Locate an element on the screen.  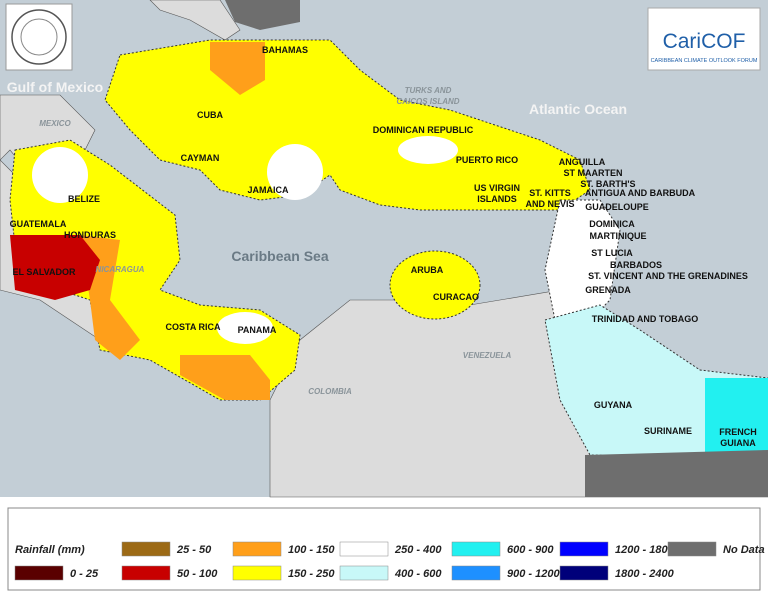
water-label: Atlantic Ocean is located at coordinates (578, 109).